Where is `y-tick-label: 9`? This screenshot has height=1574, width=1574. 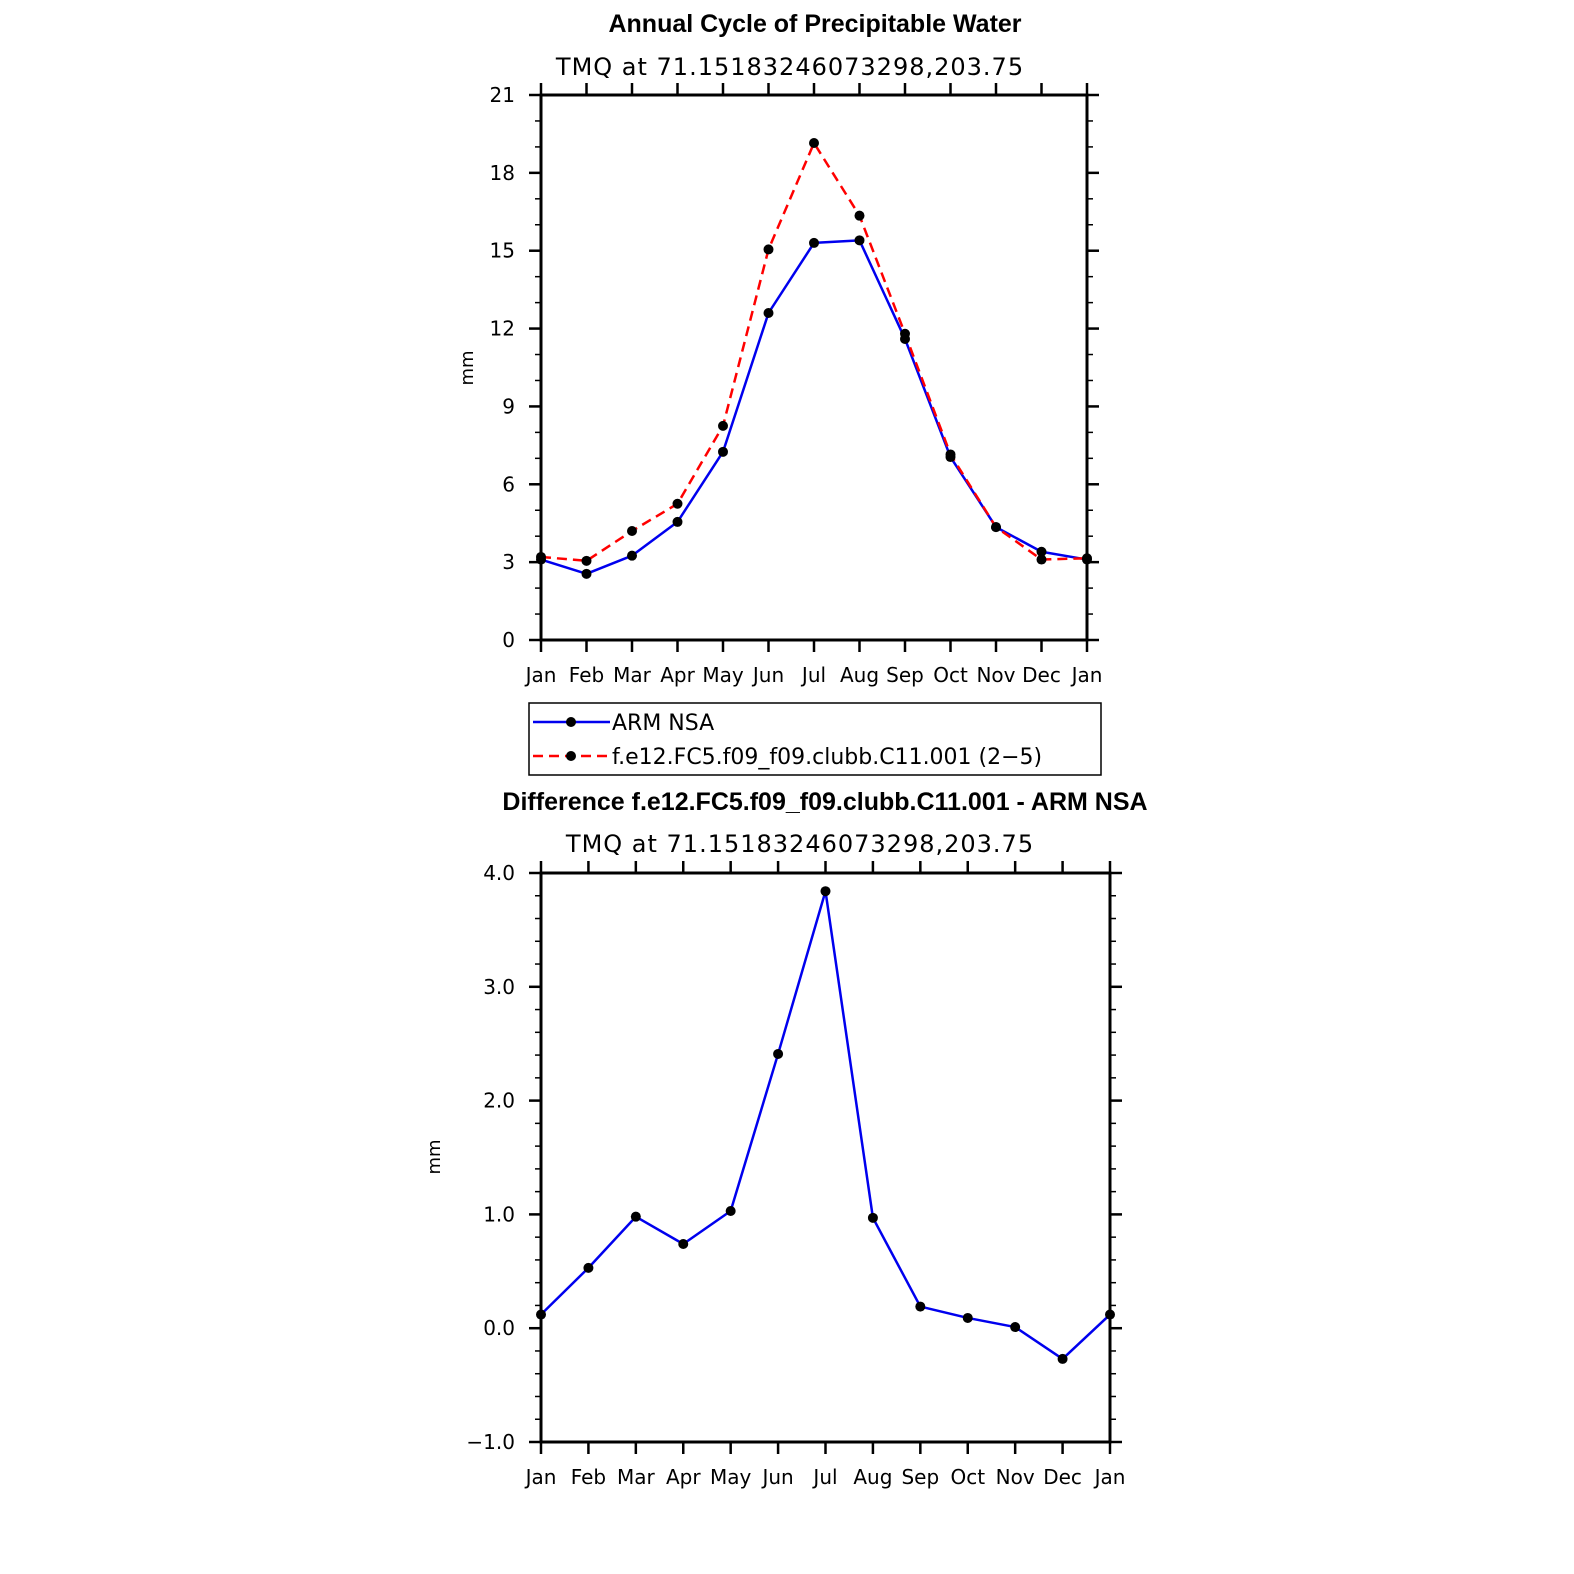
y-tick-label: 9 is located at coordinates (508, 406).